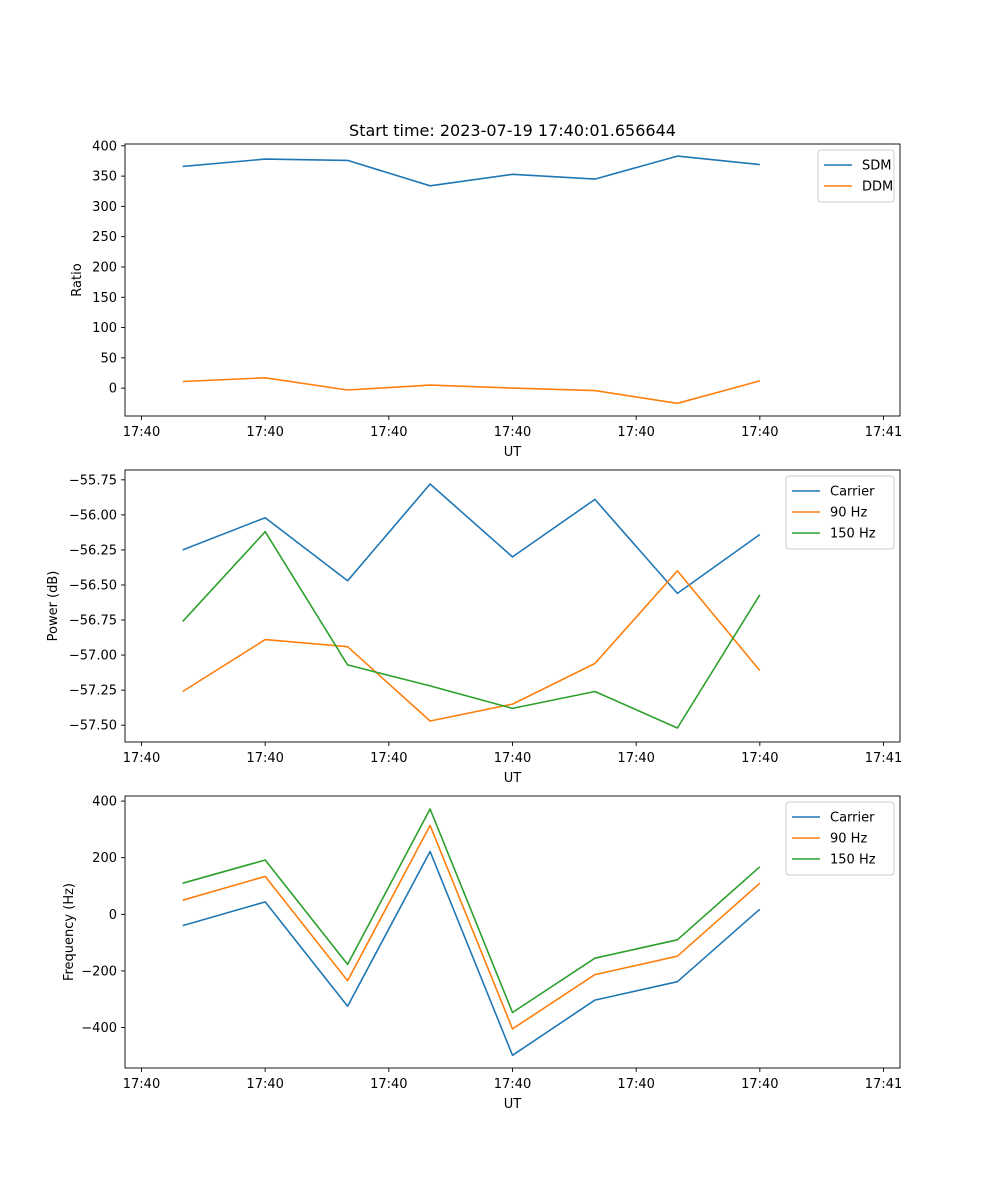 The image size is (1000, 1200). Describe the element at coordinates (93, 621) in the screenshot. I see `y-tick-label: −56.75` at that location.